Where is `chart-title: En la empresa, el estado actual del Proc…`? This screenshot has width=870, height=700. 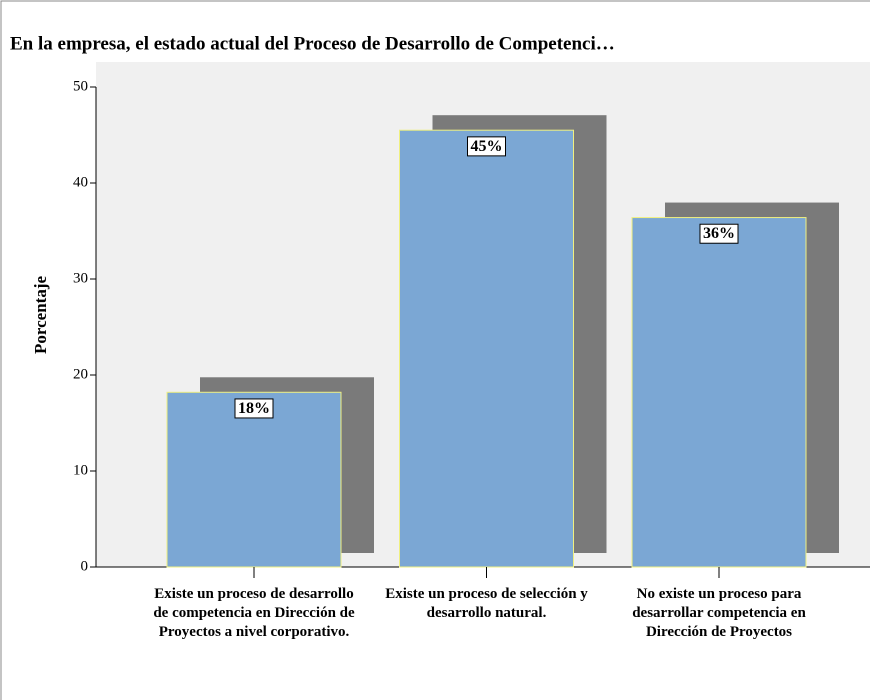
chart-title: En la empresa, el estado actual del Proc… is located at coordinates (312, 43).